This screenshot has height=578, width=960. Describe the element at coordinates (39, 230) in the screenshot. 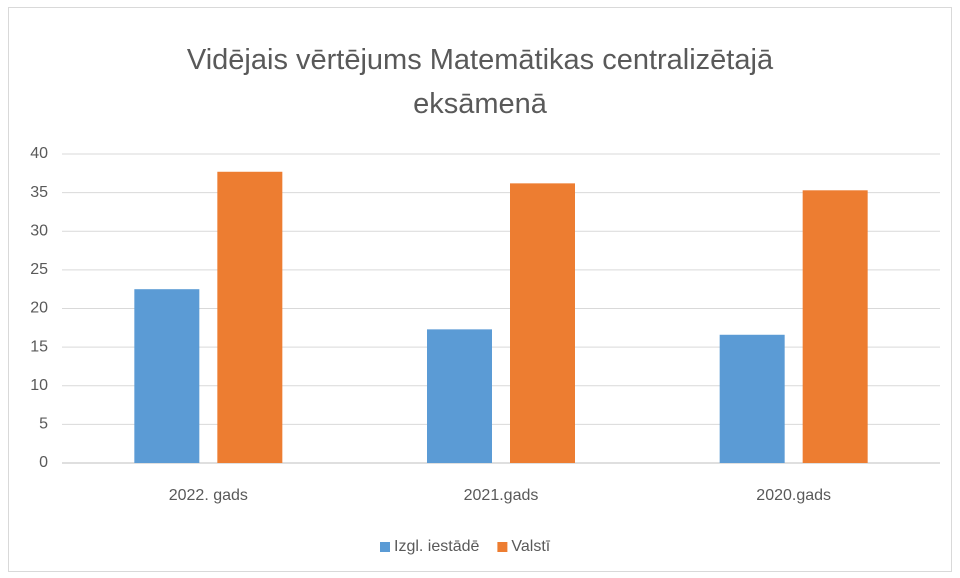

I see `y-tick-label: 30` at that location.